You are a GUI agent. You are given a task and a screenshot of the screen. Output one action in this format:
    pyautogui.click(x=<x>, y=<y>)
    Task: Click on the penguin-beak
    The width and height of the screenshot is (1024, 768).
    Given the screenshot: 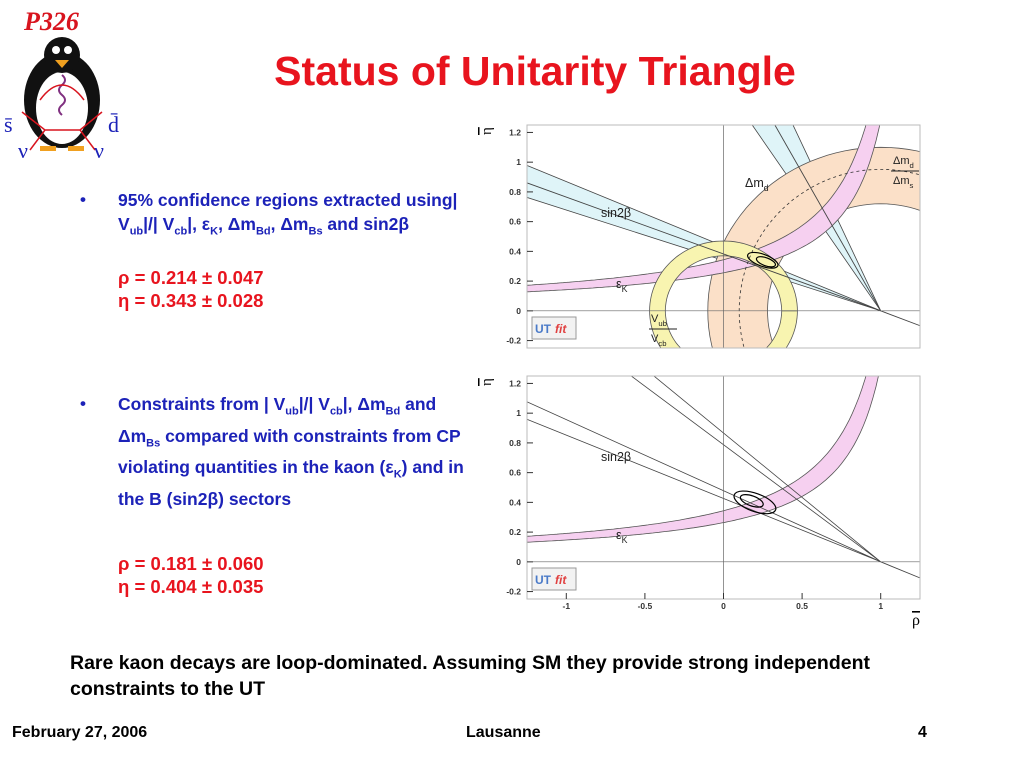 What is the action you would take?
    pyautogui.click(x=62, y=64)
    